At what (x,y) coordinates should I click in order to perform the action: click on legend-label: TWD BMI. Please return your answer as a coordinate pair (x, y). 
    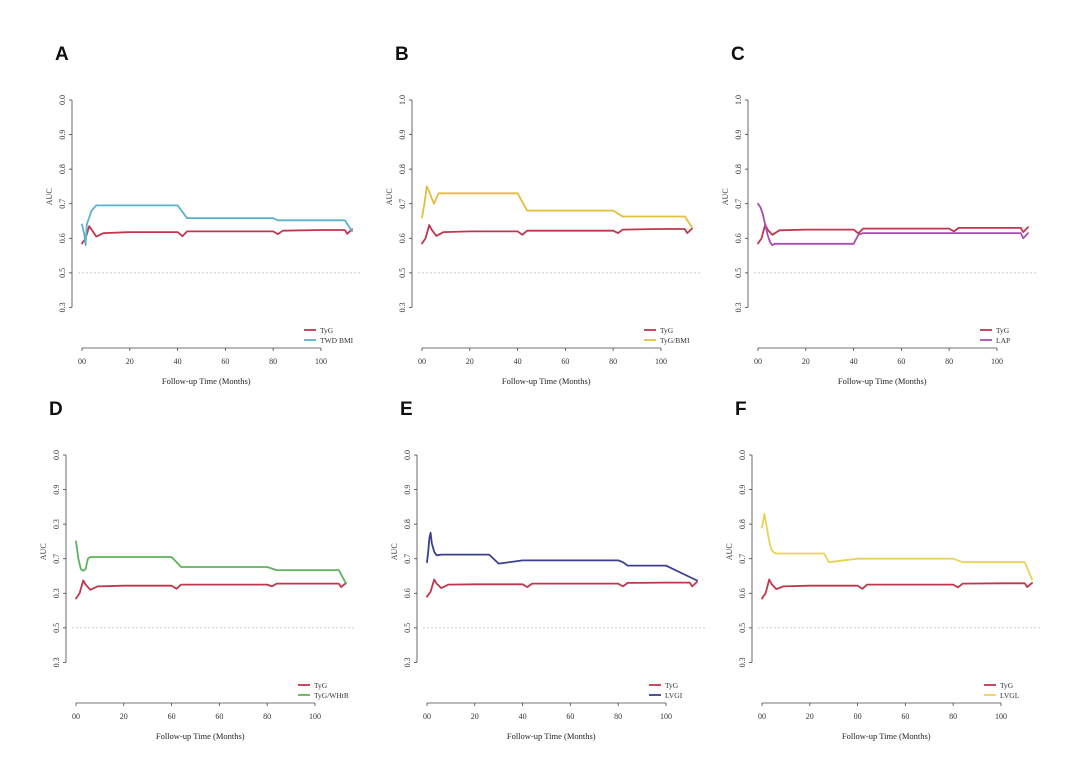
    Looking at the image, I should click on (337, 340).